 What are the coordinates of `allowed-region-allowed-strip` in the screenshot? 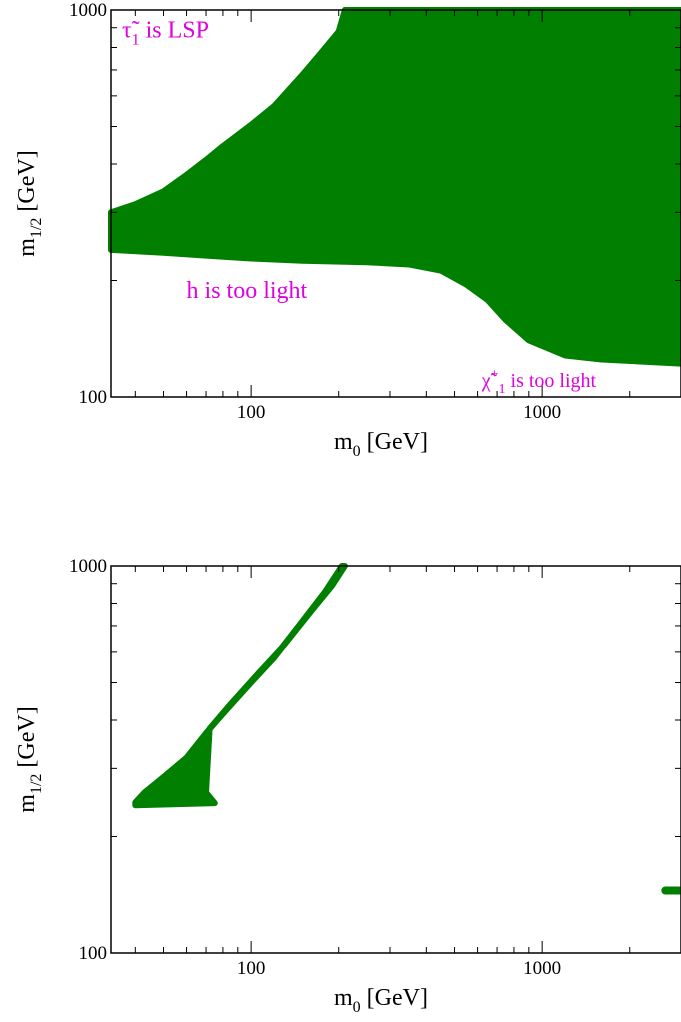 It's located at (240, 686).